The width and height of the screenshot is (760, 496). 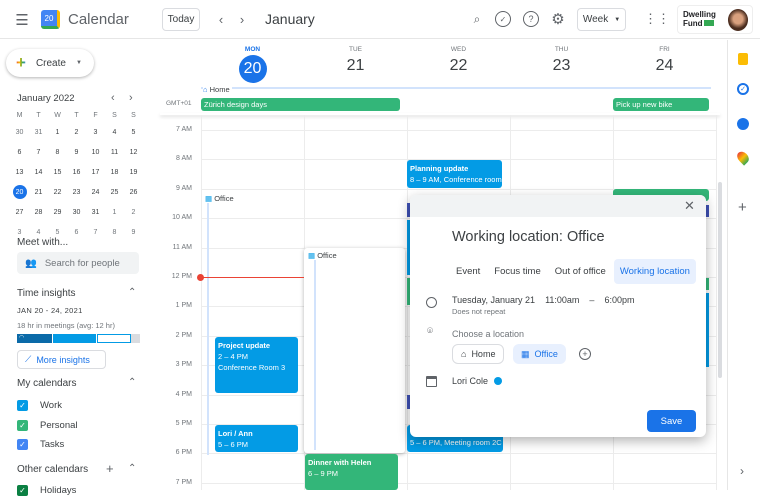 What do you see at coordinates (354, 350) in the screenshot?
I see `event-tue-office: ▦ Office` at bounding box center [354, 350].